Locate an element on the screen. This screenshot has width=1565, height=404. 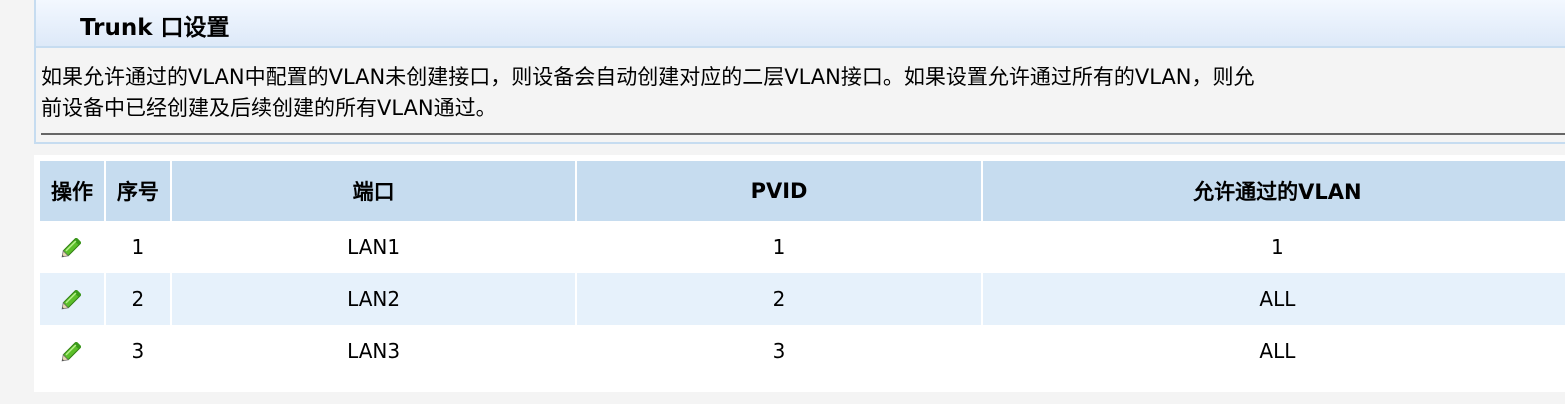
panel-title: Trunk 口设置 is located at coordinates (155, 28).